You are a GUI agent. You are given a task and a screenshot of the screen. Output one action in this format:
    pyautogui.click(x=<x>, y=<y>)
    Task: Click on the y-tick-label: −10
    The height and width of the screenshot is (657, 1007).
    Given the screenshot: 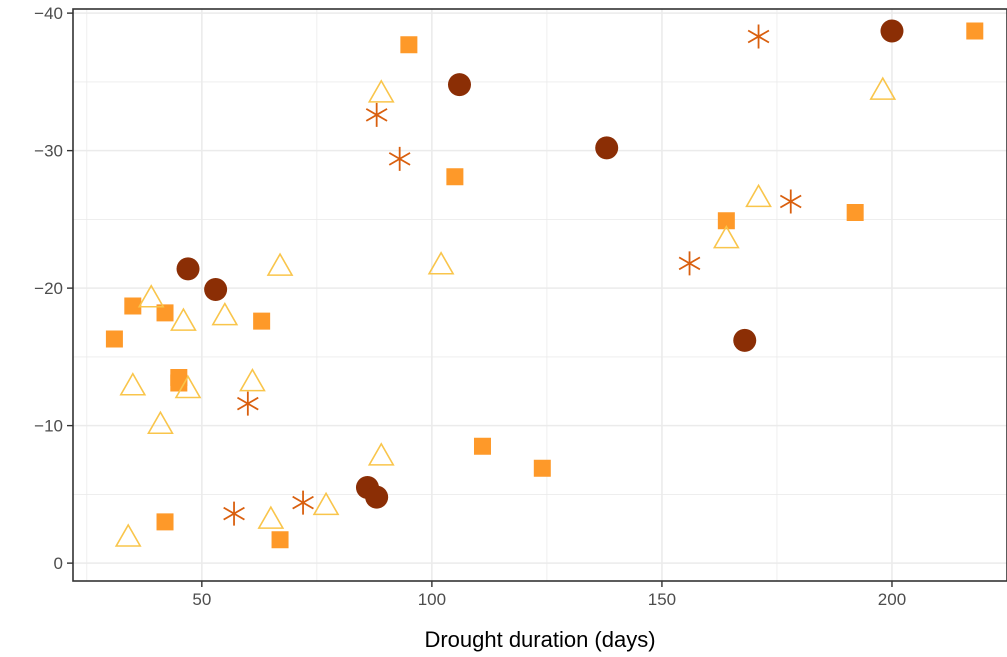 What is the action you would take?
    pyautogui.click(x=48, y=426)
    